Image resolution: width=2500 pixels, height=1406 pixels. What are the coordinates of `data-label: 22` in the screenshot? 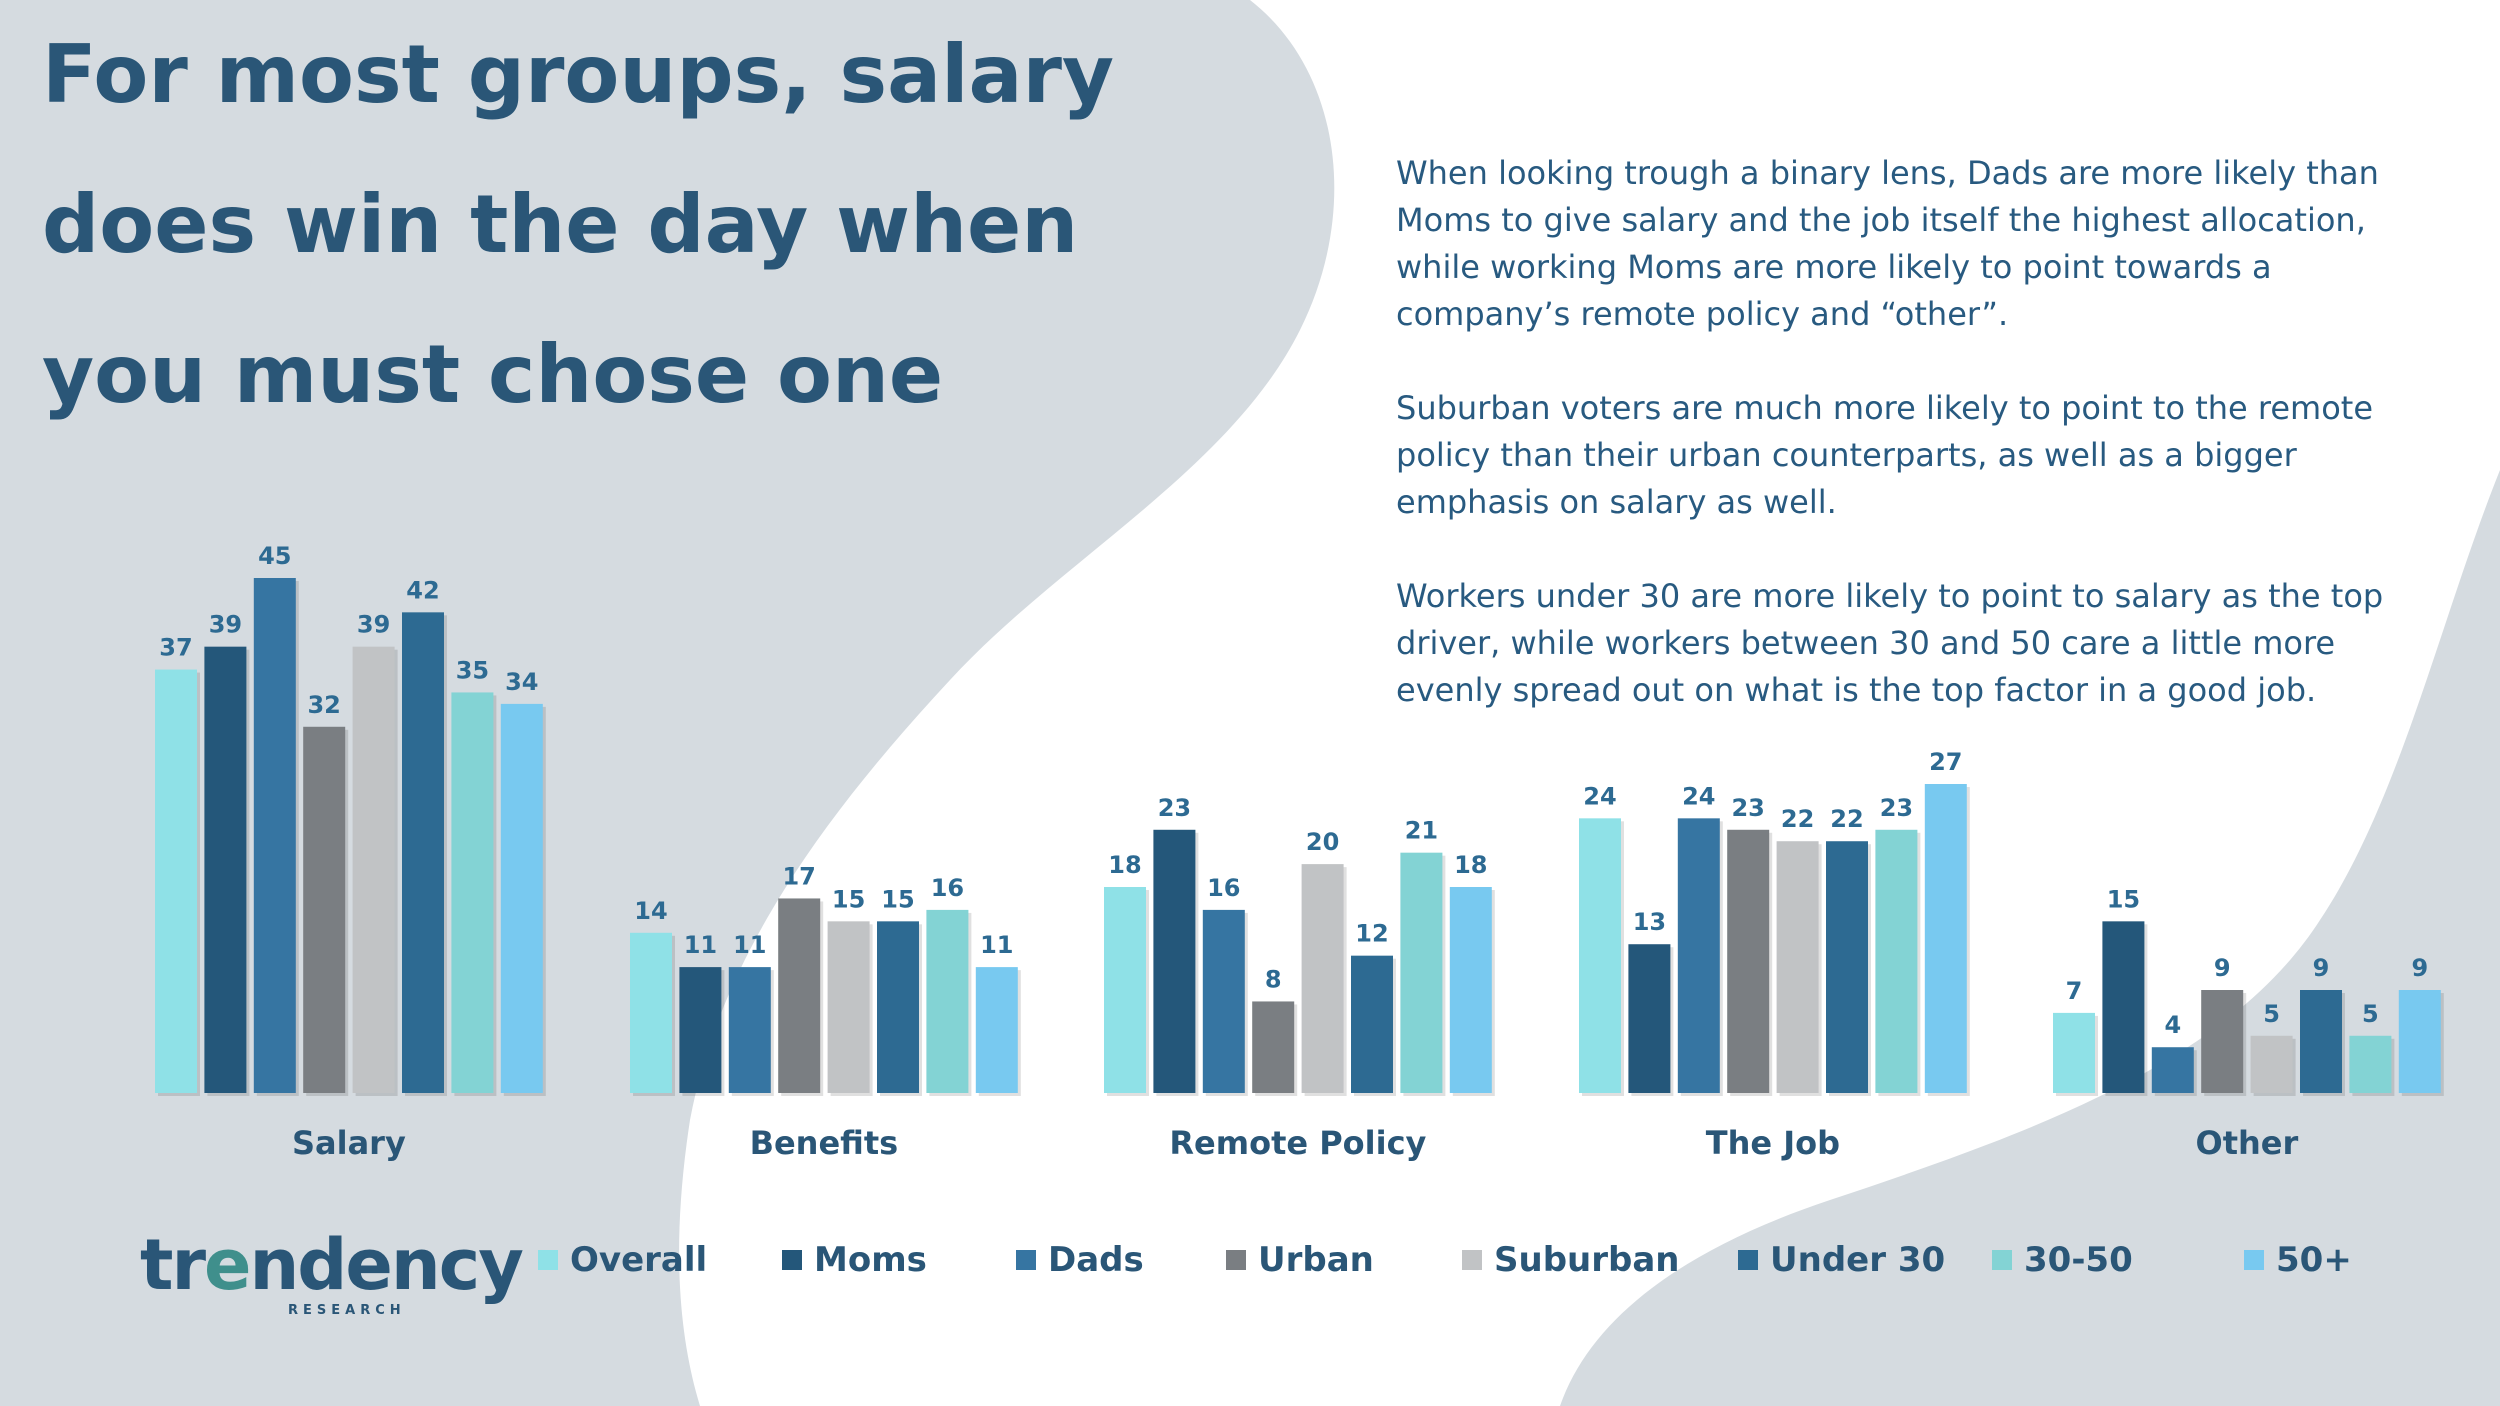 It's located at (1797, 819).